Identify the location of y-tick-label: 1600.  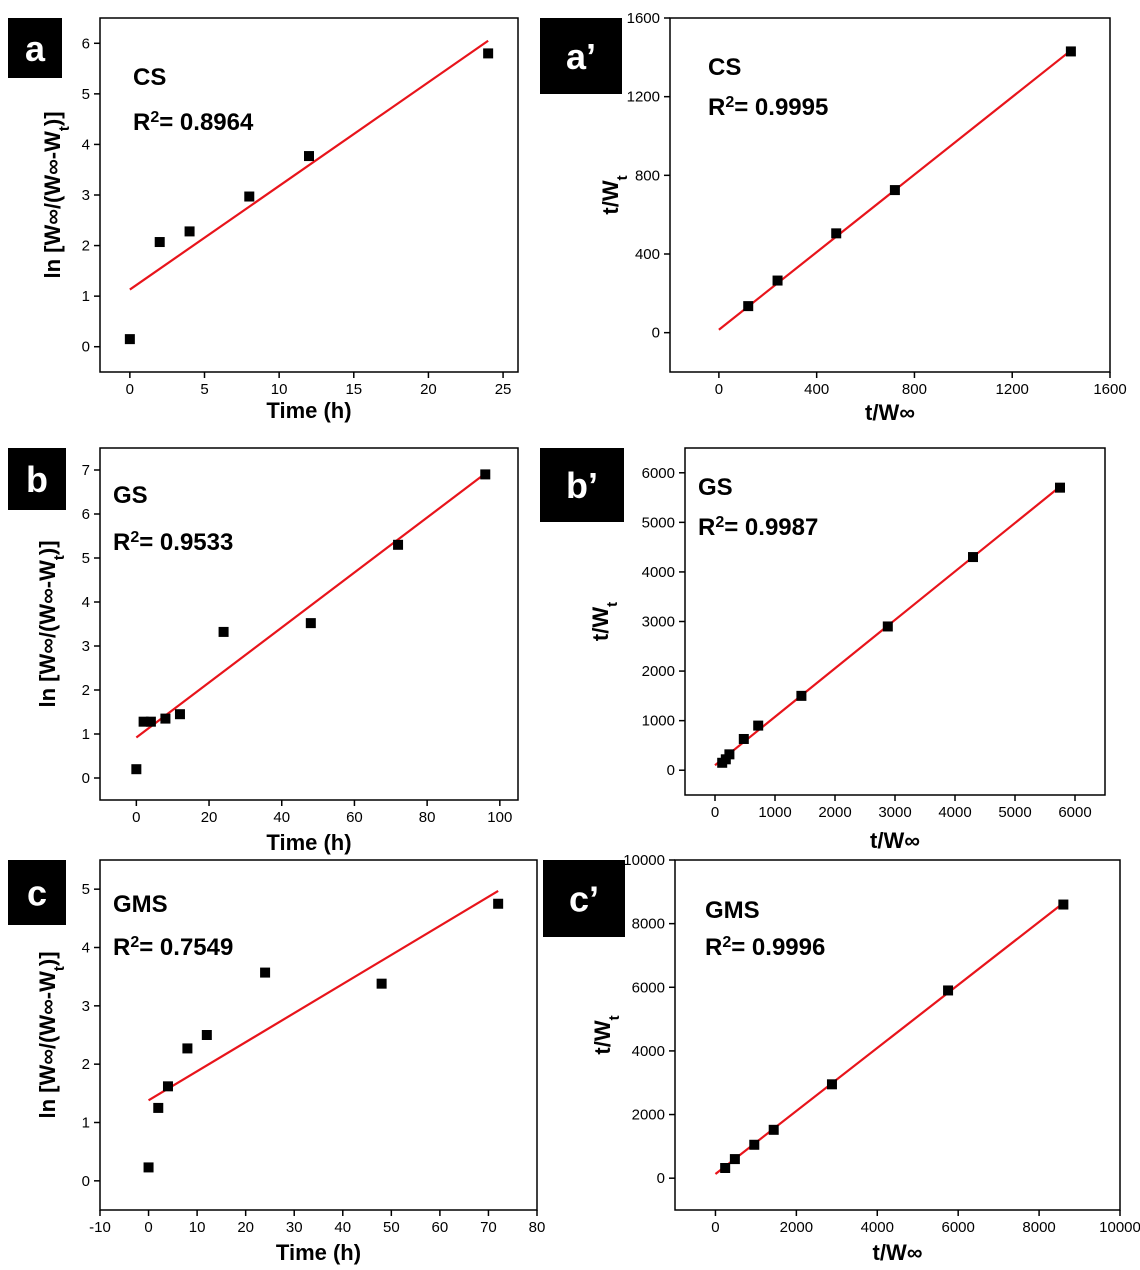
(643, 18).